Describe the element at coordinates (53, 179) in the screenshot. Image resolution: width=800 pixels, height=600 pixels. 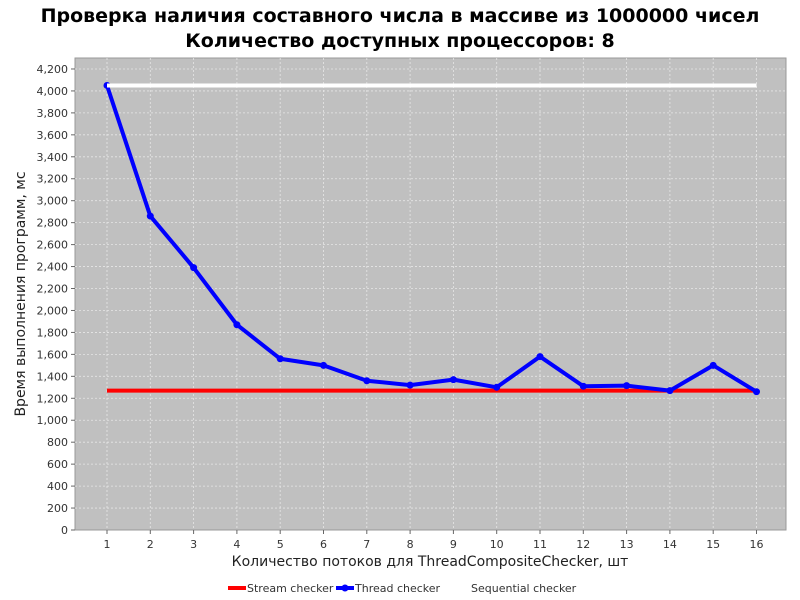
I see `y-tick-label: 3,200` at that location.